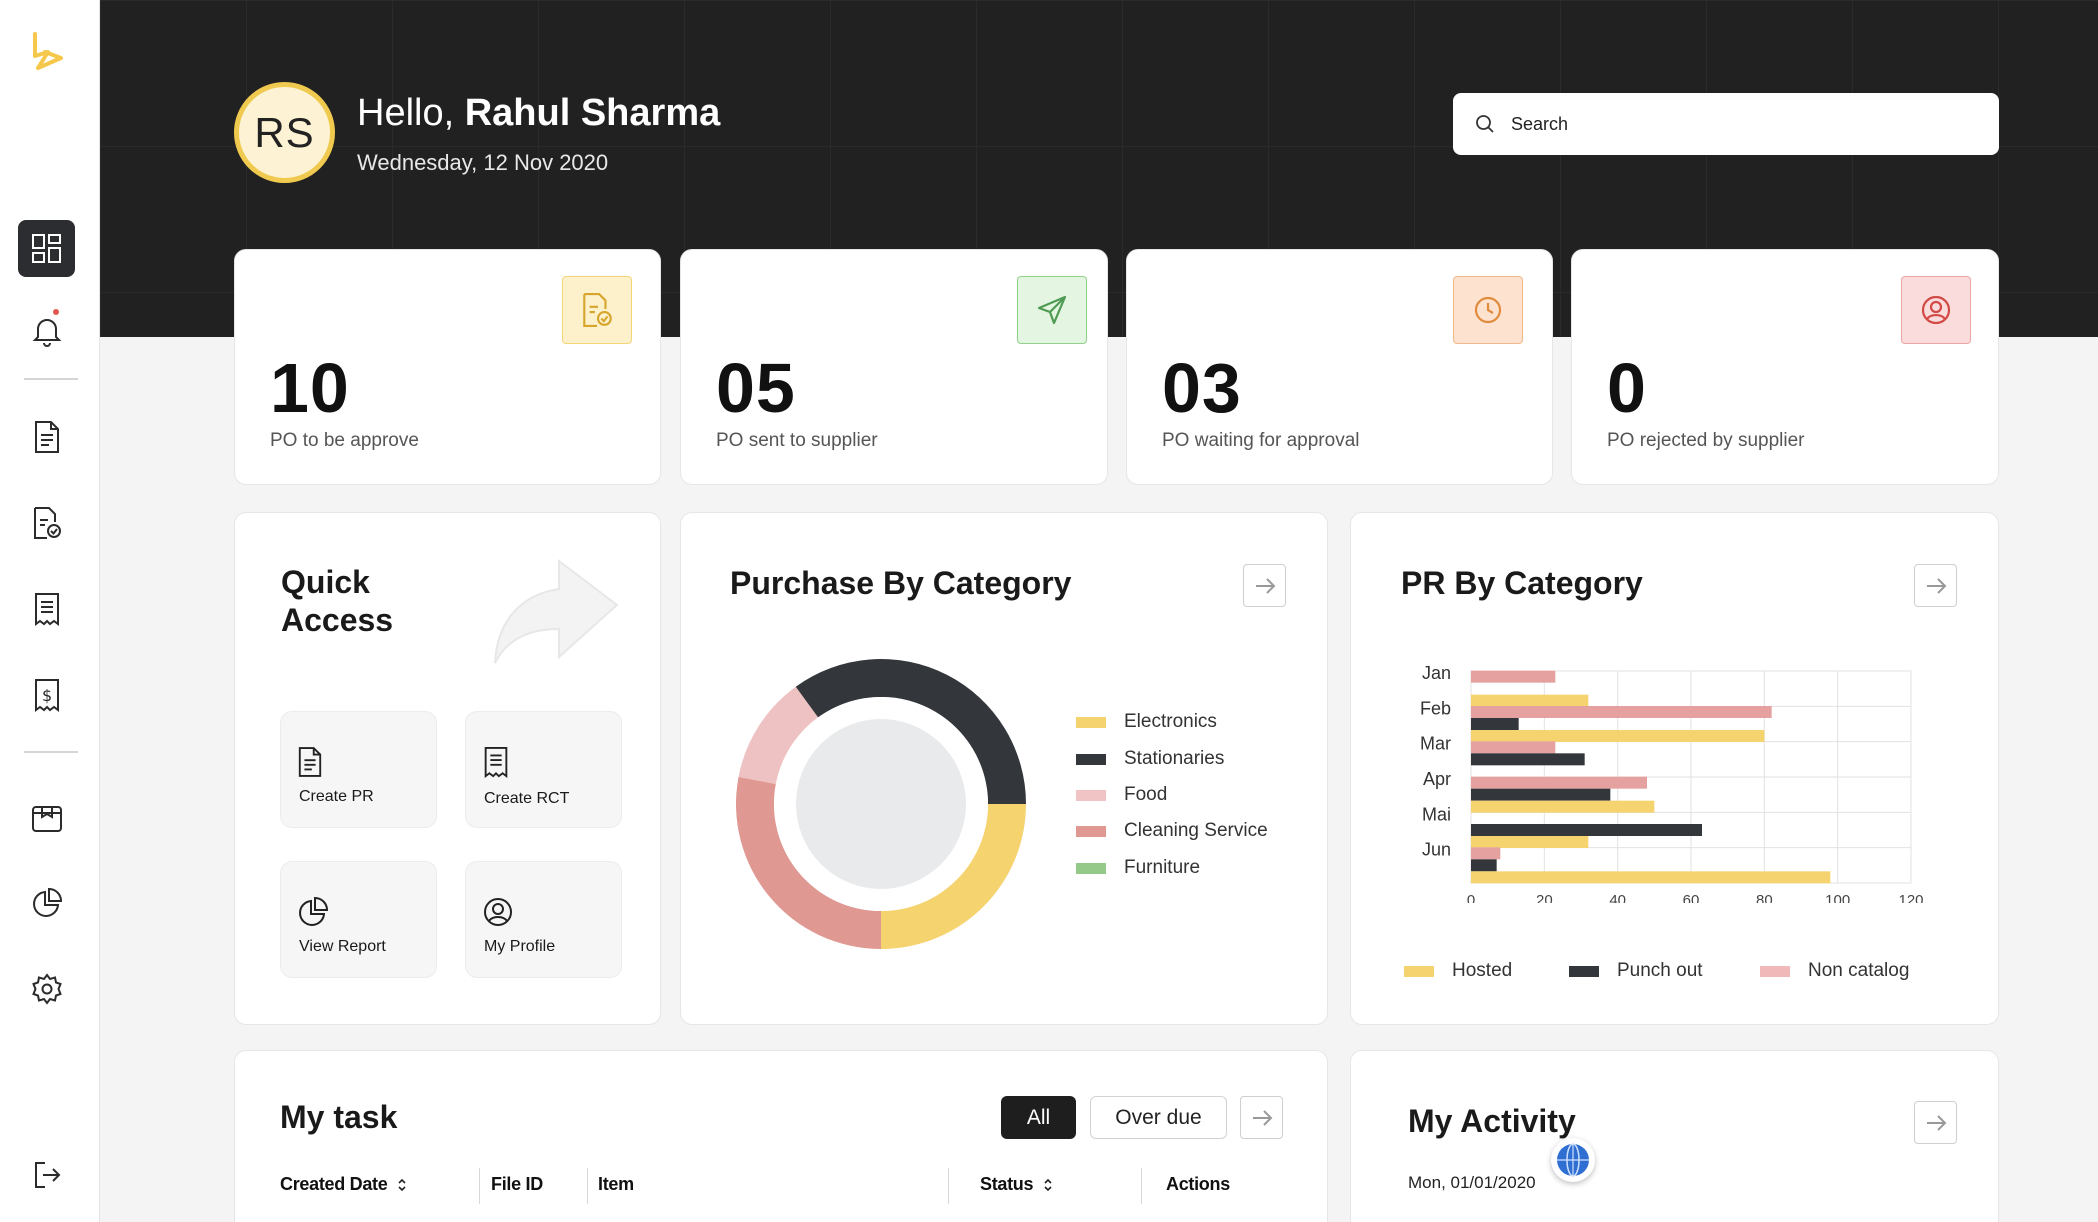  I want to click on stat-card-po-to-approve: 10 PO to be approve, so click(447, 367).